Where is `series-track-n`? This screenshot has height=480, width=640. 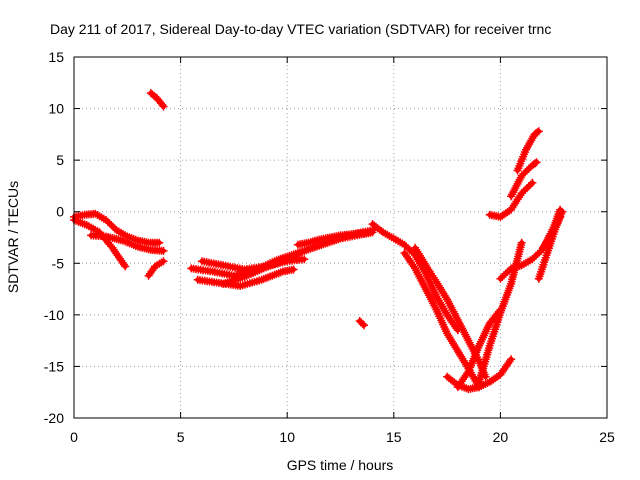
series-track-n is located at coordinates (450, 312).